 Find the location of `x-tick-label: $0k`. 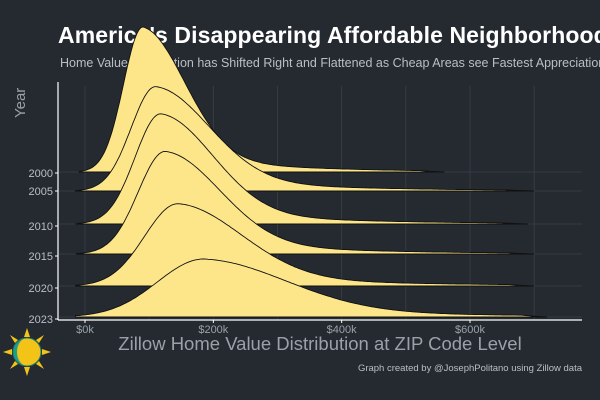

x-tick-label: $0k is located at coordinates (85, 330).